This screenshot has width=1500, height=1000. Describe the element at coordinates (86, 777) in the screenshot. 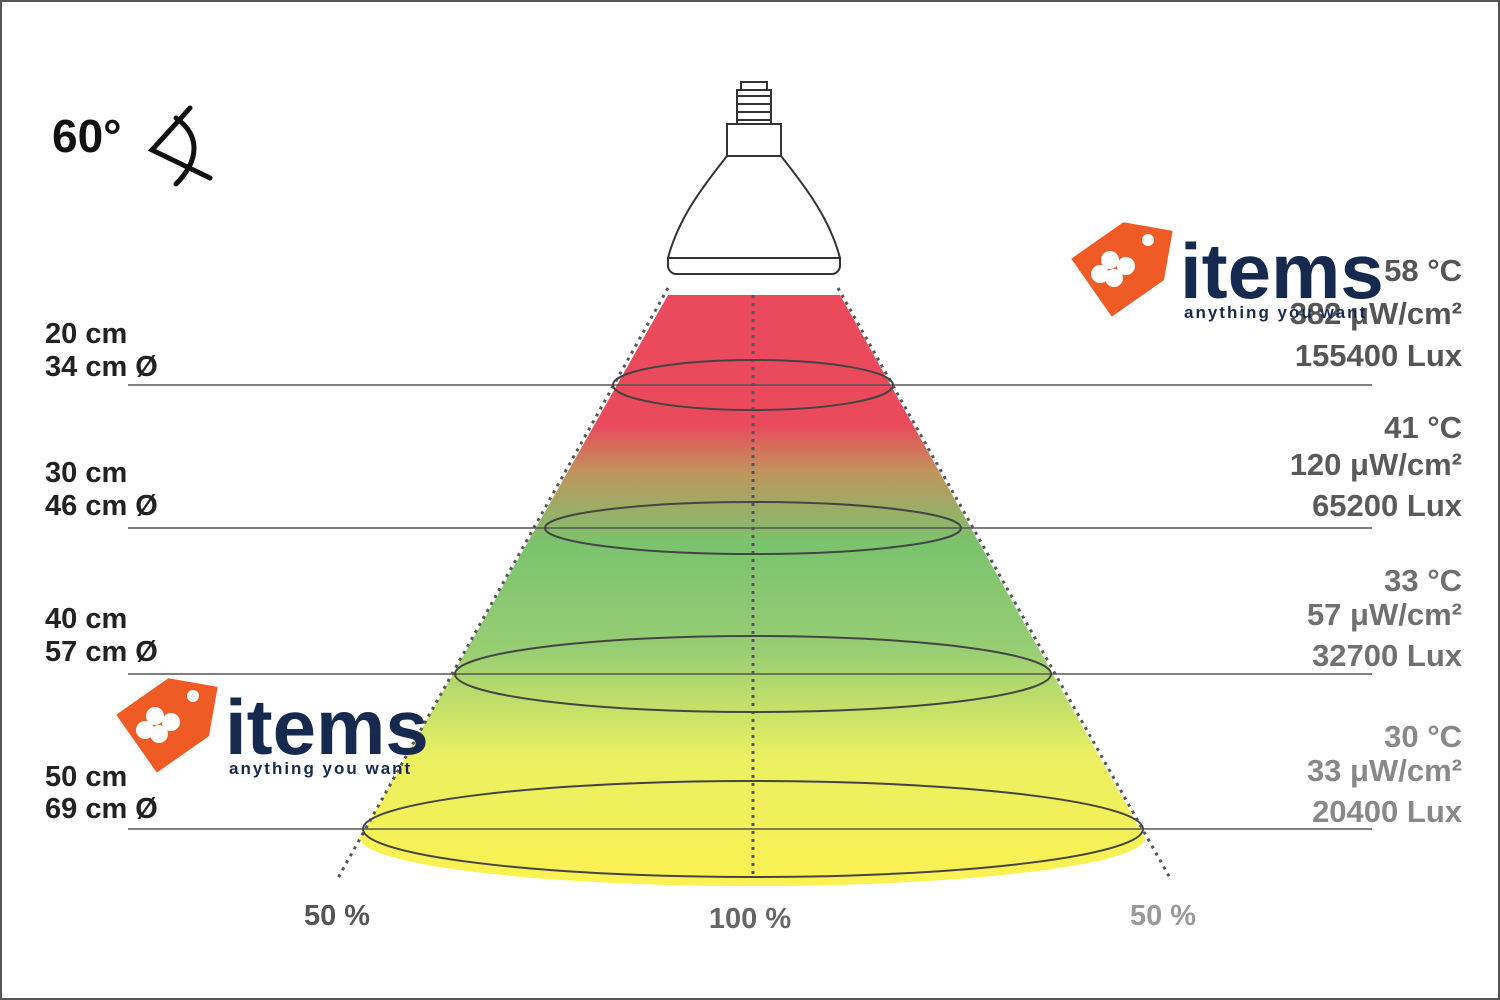

I see `distance: 50 cm` at that location.